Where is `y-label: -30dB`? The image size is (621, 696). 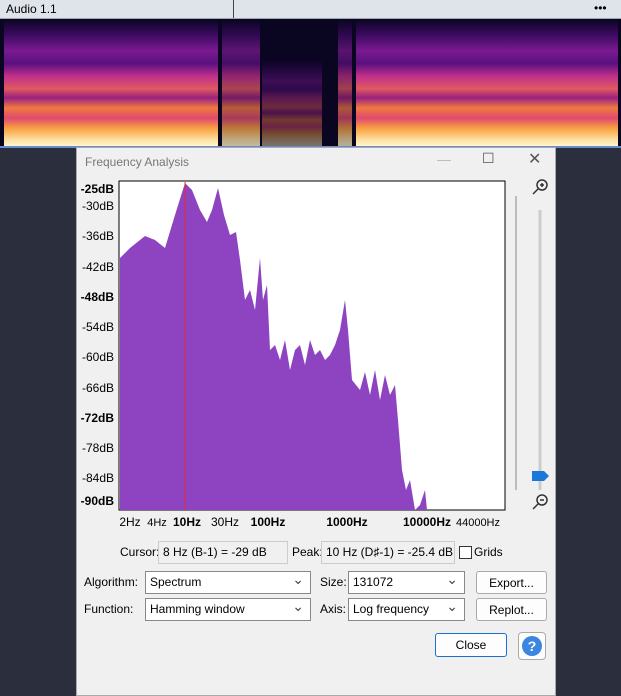 y-label: -30dB is located at coordinates (98, 206).